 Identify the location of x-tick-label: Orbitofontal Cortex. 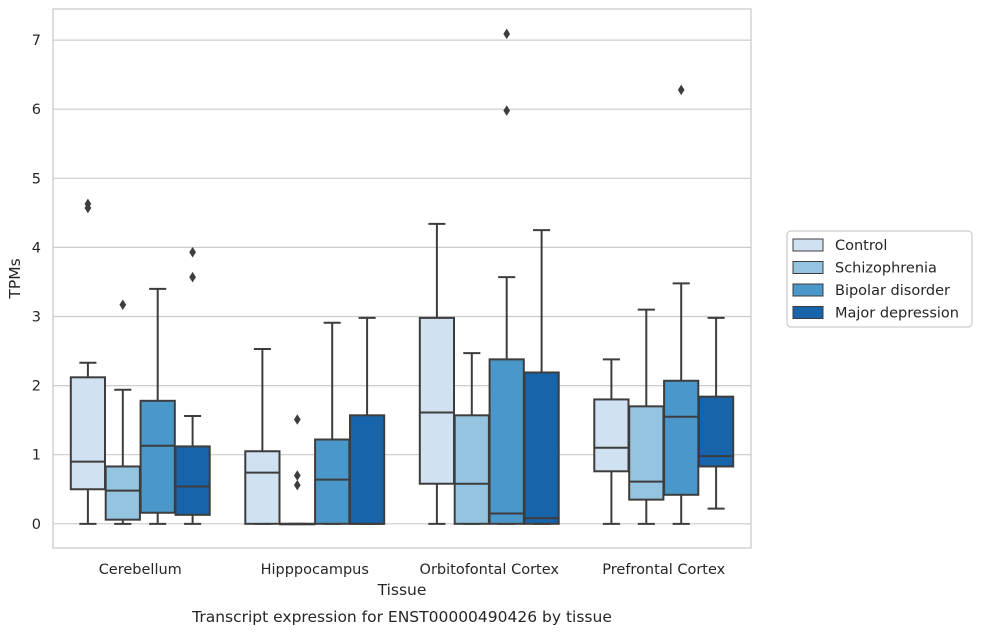
(490, 570).